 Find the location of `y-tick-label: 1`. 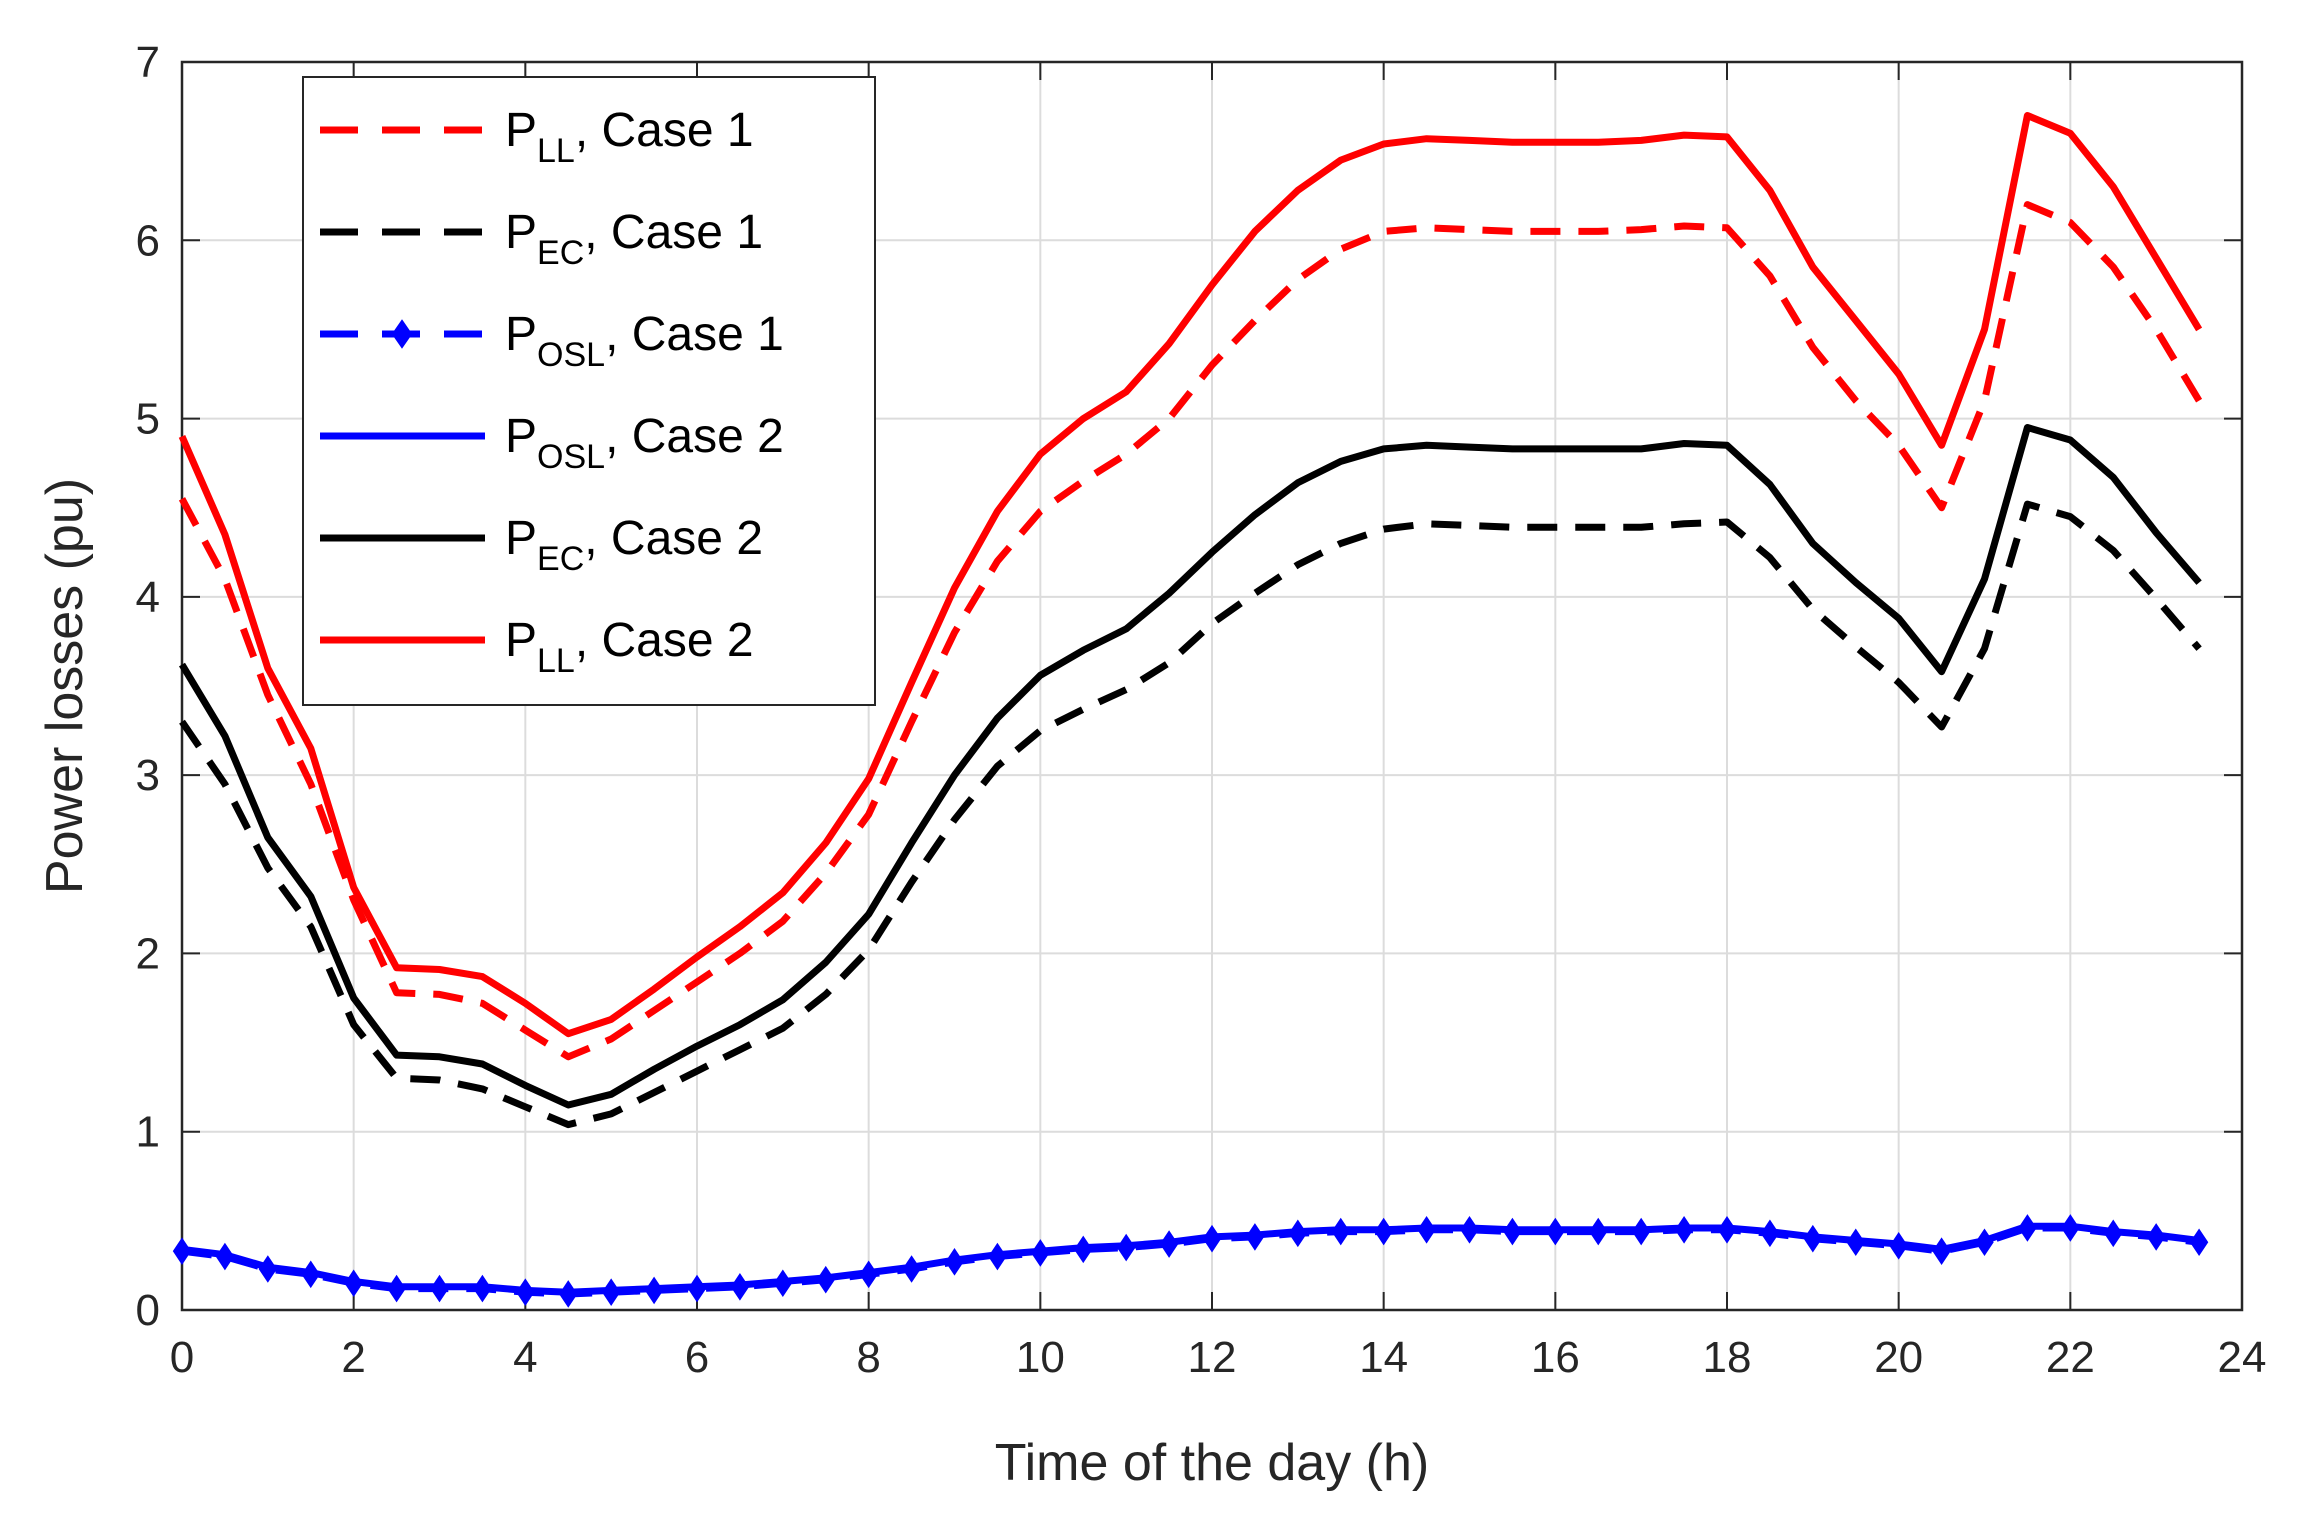

y-tick-label: 1 is located at coordinates (148, 1132).